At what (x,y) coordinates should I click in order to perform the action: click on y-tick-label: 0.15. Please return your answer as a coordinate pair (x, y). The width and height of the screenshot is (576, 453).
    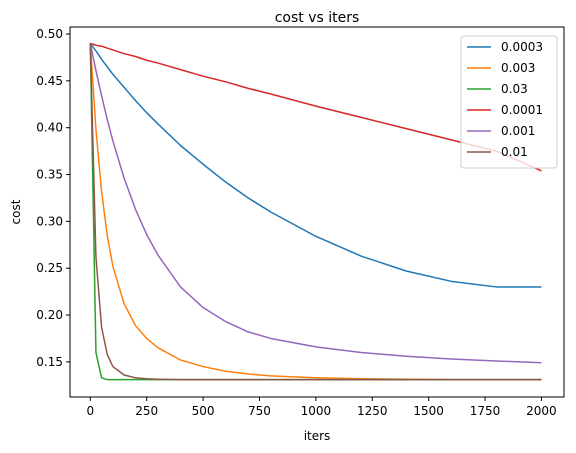
    Looking at the image, I should click on (49, 362).